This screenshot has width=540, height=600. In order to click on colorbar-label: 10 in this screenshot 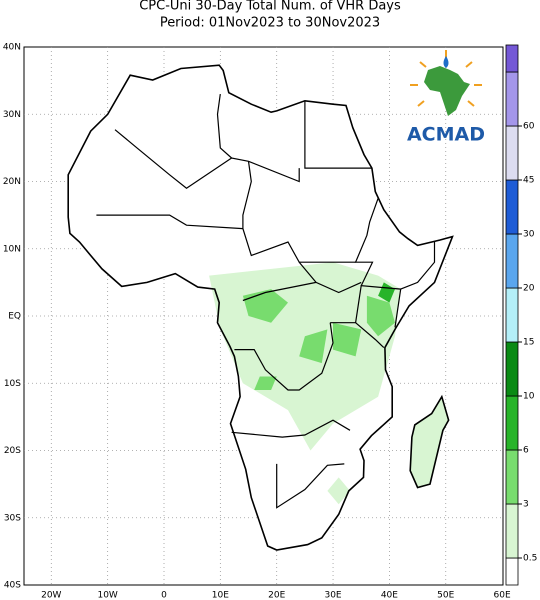, I will do `click(529, 397)`.